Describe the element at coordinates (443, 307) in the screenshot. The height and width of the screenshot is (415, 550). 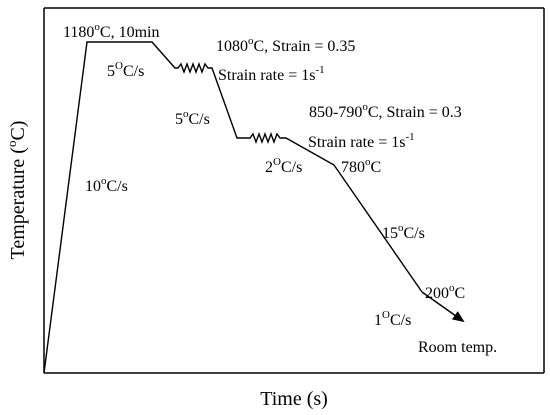
I see `room-temp-arrow` at that location.